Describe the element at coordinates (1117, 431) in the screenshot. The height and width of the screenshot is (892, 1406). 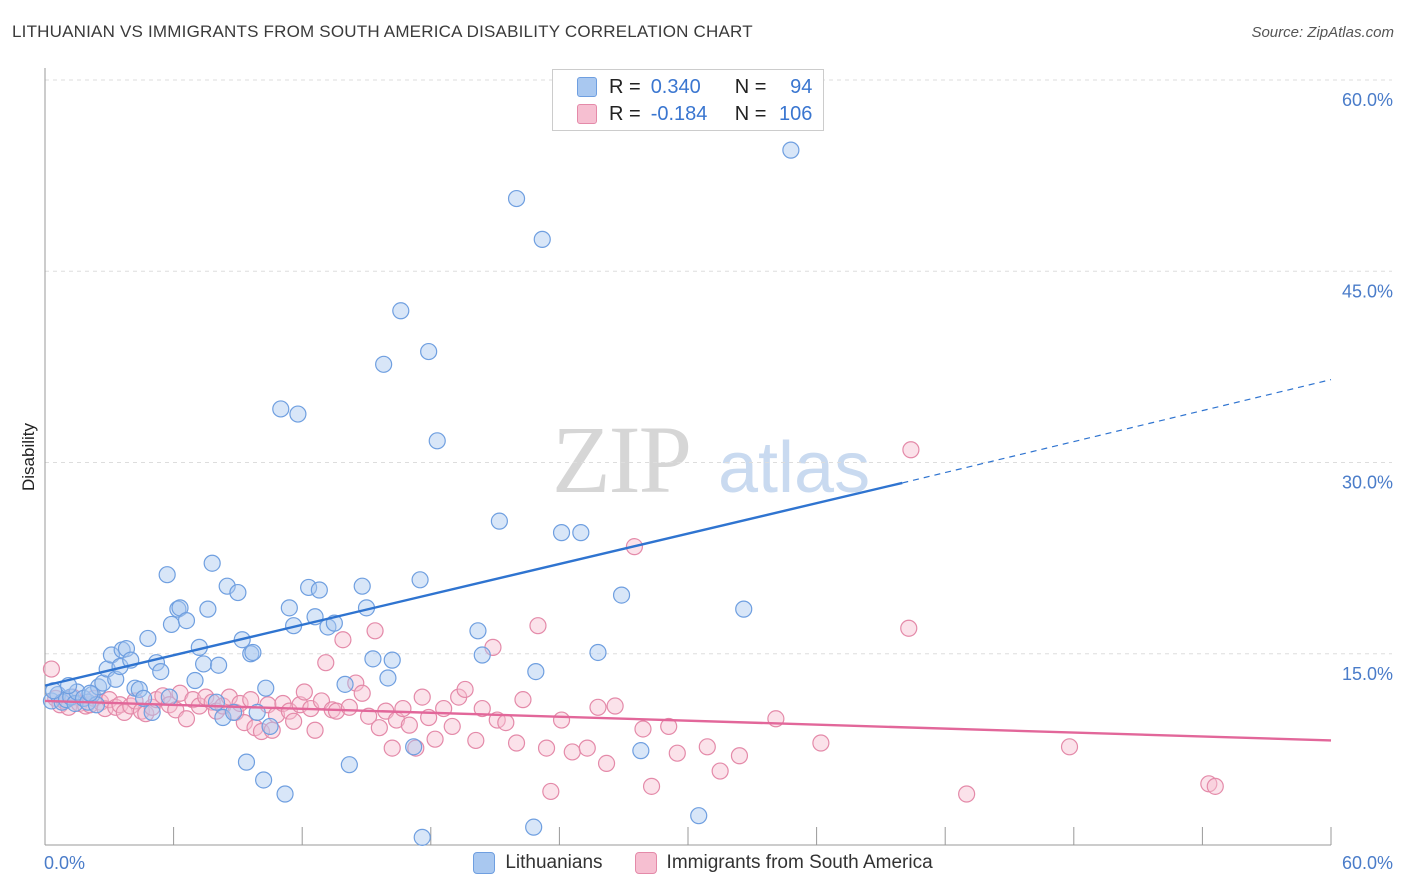
I see `lithuanians-trend-extension` at that location.